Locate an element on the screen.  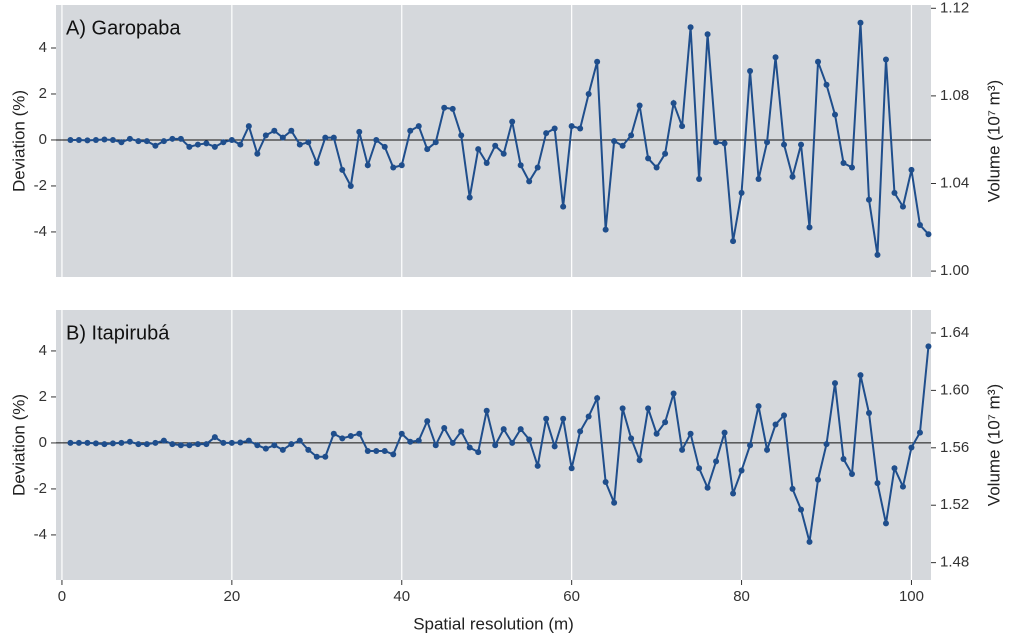
x-tick-label: 100 is located at coordinates (911, 596).